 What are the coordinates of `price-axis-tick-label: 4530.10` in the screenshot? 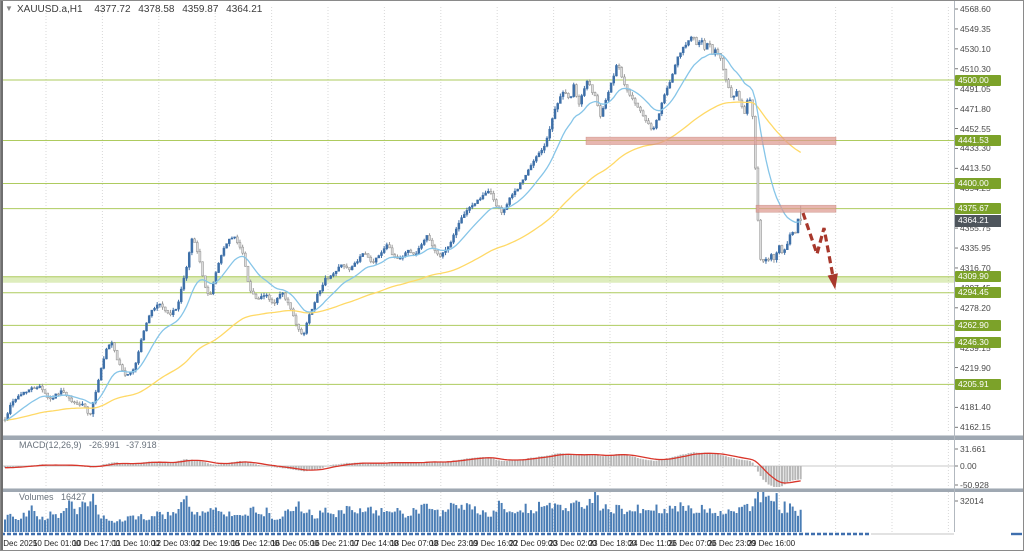 It's located at (975, 48).